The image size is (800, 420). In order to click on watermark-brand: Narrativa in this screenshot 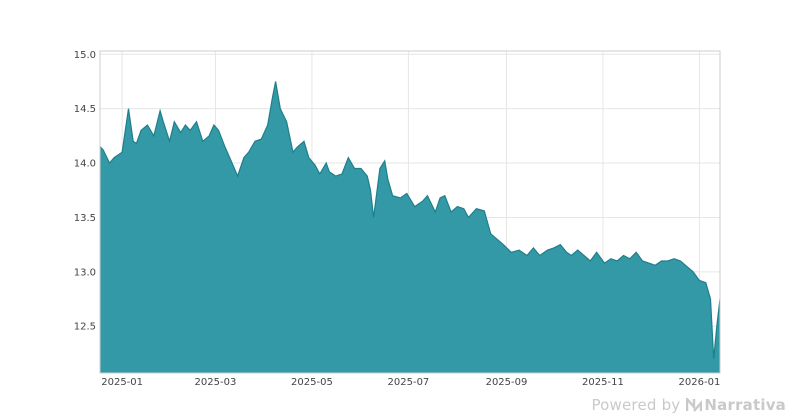, I will do `click(736, 405)`.